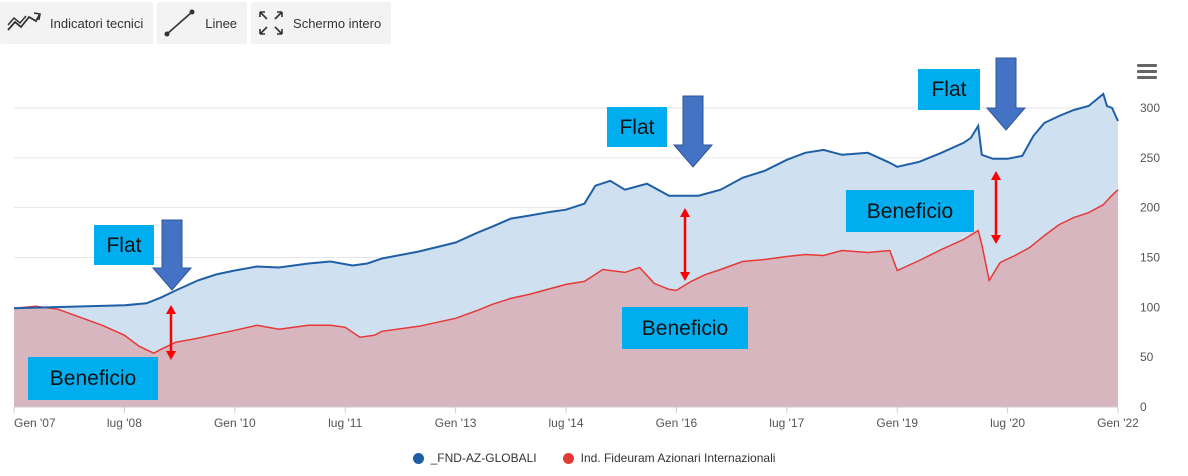 The width and height of the screenshot is (1188, 476). I want to click on indicators-icon, so click(24, 21).